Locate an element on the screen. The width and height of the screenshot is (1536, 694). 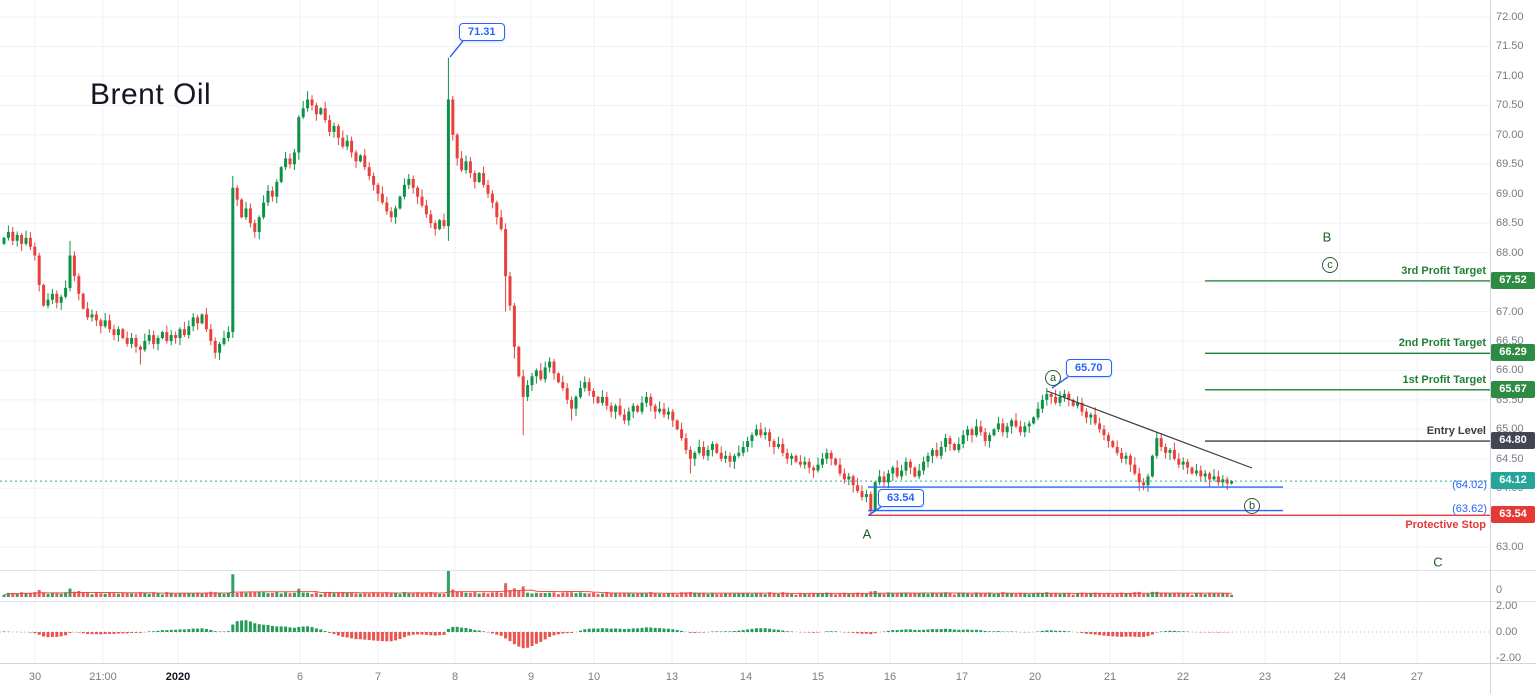
price-axis-label: 71.00 is located at coordinates (1510, 75).